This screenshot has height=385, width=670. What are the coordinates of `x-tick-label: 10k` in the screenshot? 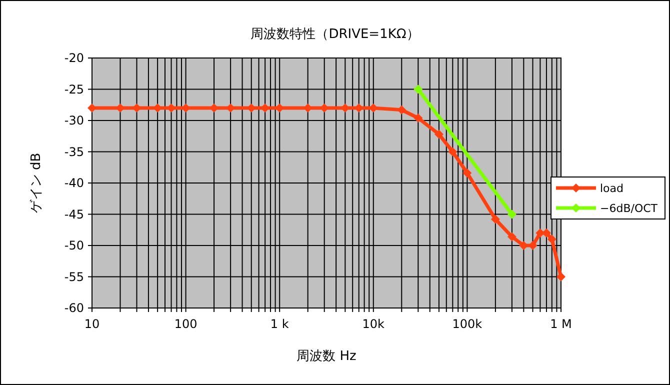 It's located at (373, 324).